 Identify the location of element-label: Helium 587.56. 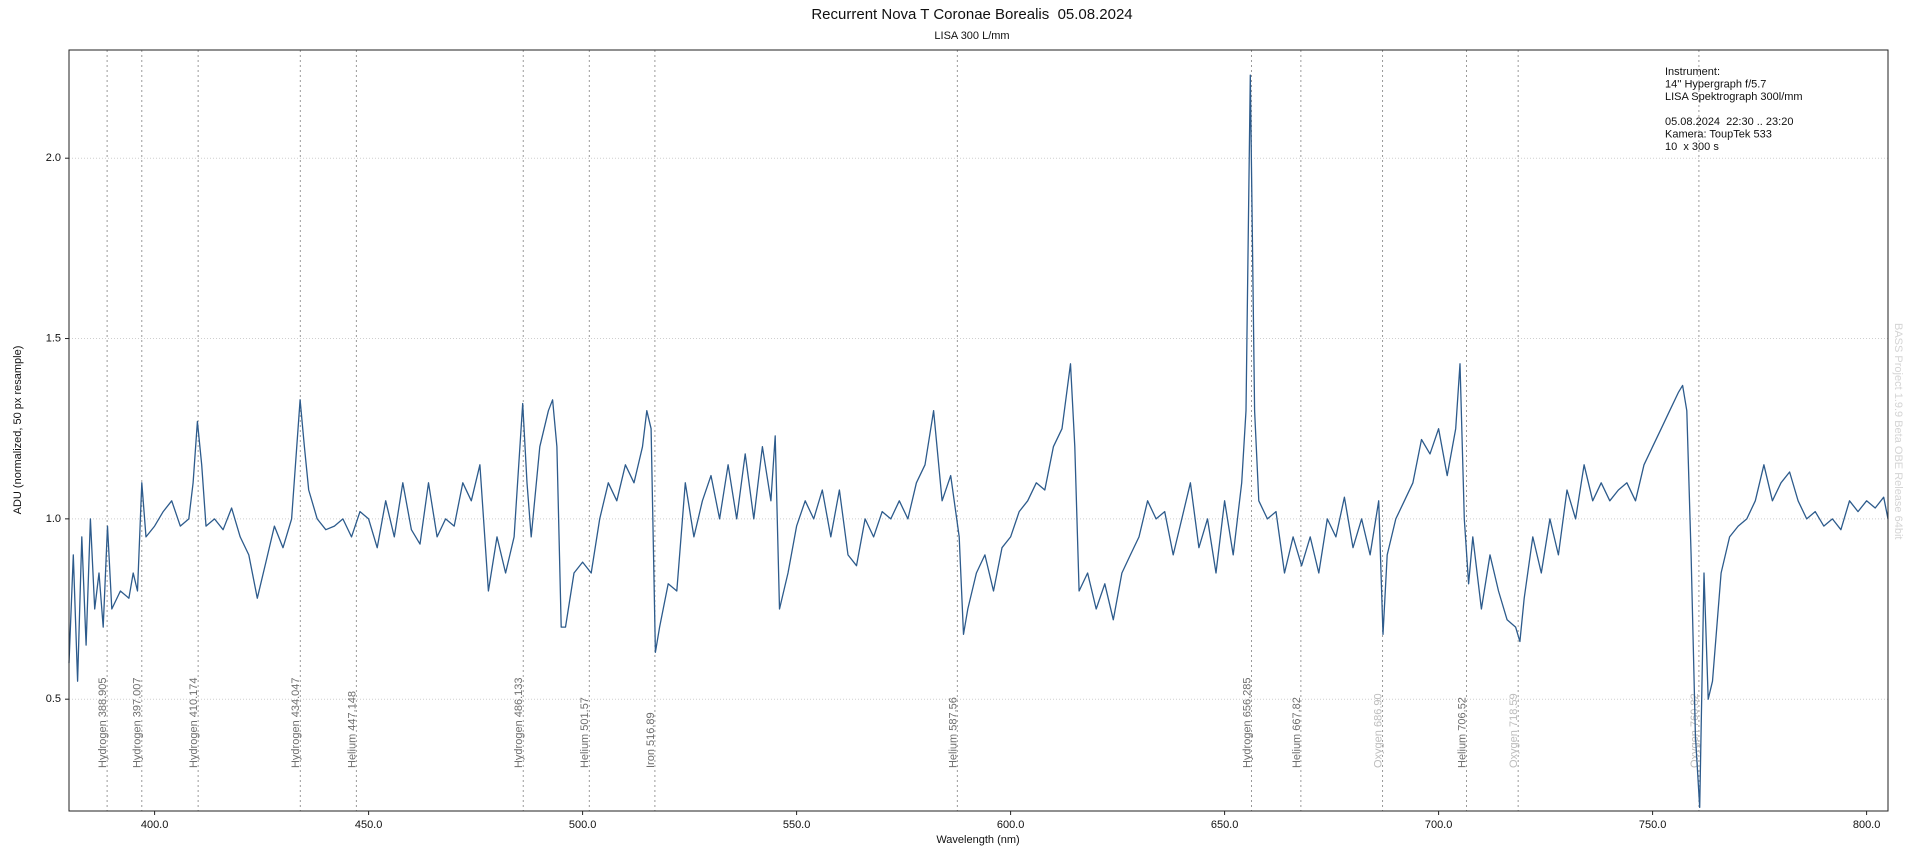
(953, 732).